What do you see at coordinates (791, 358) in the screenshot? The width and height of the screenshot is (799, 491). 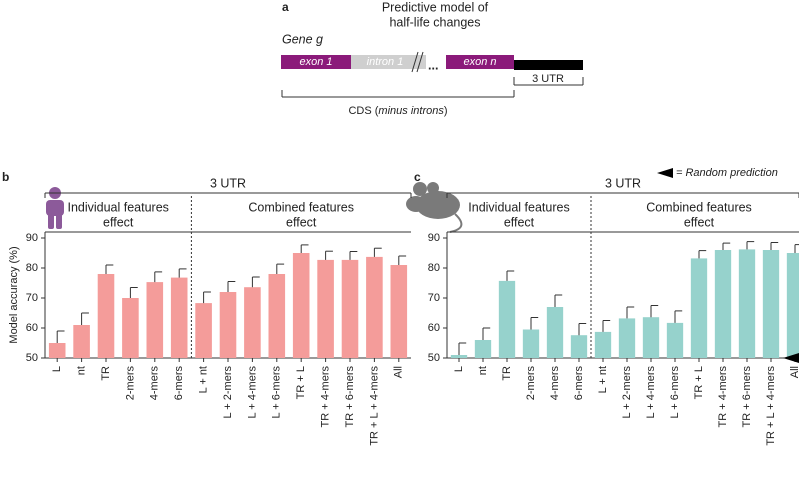 I see `random-marker` at bounding box center [791, 358].